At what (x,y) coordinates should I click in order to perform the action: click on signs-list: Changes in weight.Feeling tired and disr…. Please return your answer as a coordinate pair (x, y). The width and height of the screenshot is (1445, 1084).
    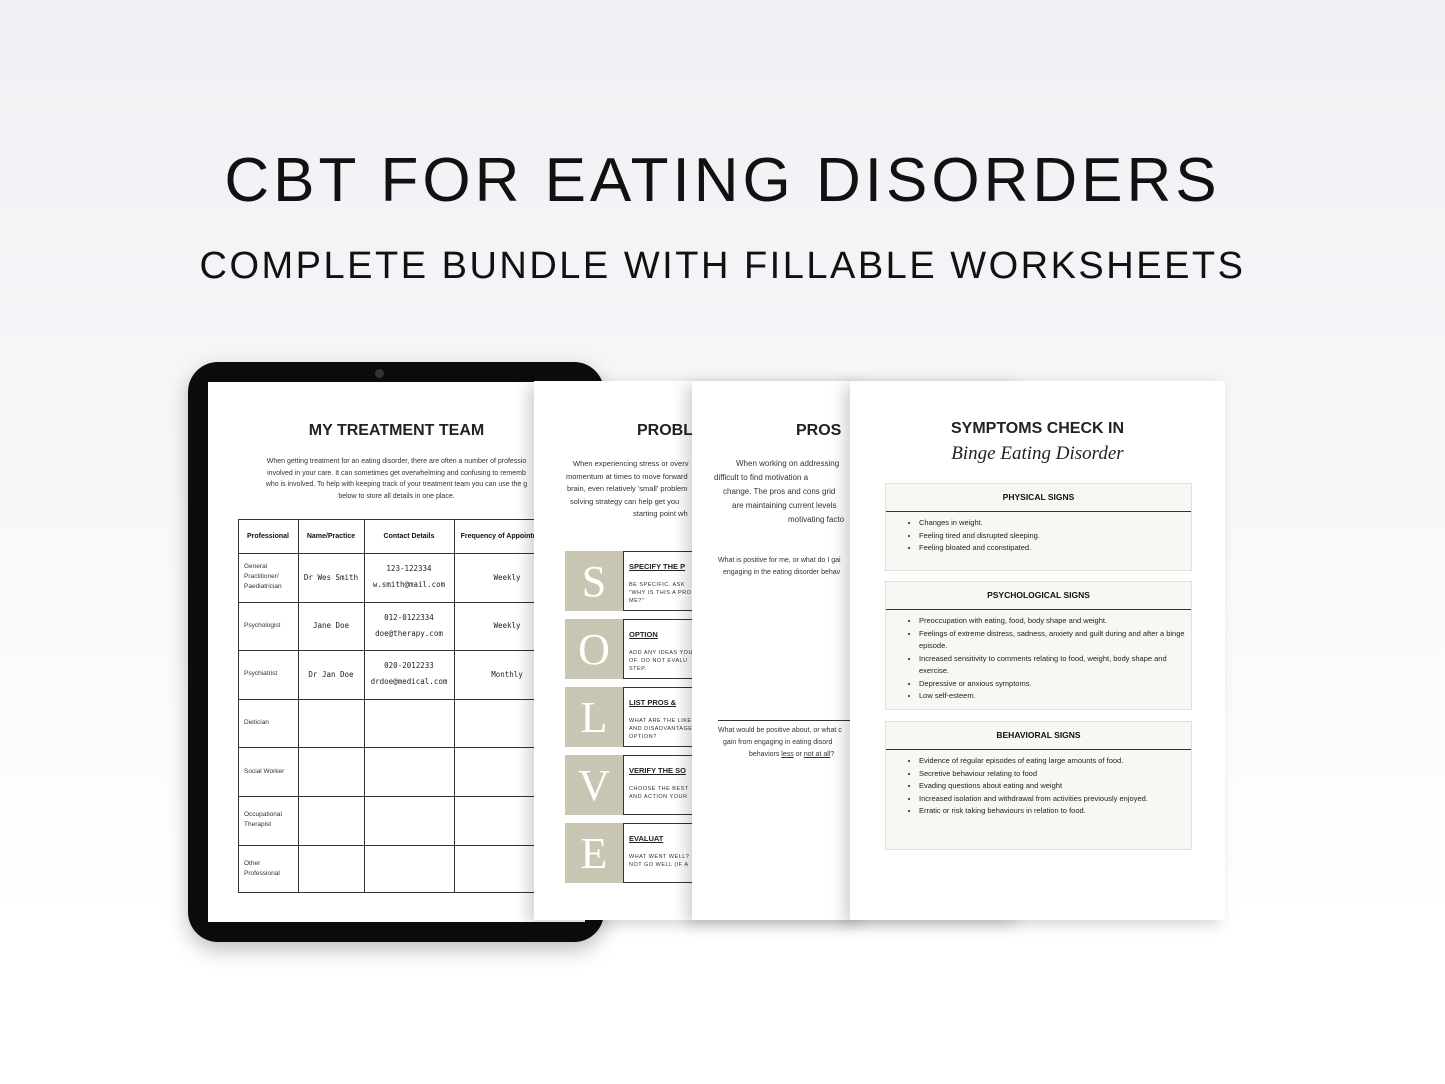
    Looking at the image, I should click on (1036, 536).